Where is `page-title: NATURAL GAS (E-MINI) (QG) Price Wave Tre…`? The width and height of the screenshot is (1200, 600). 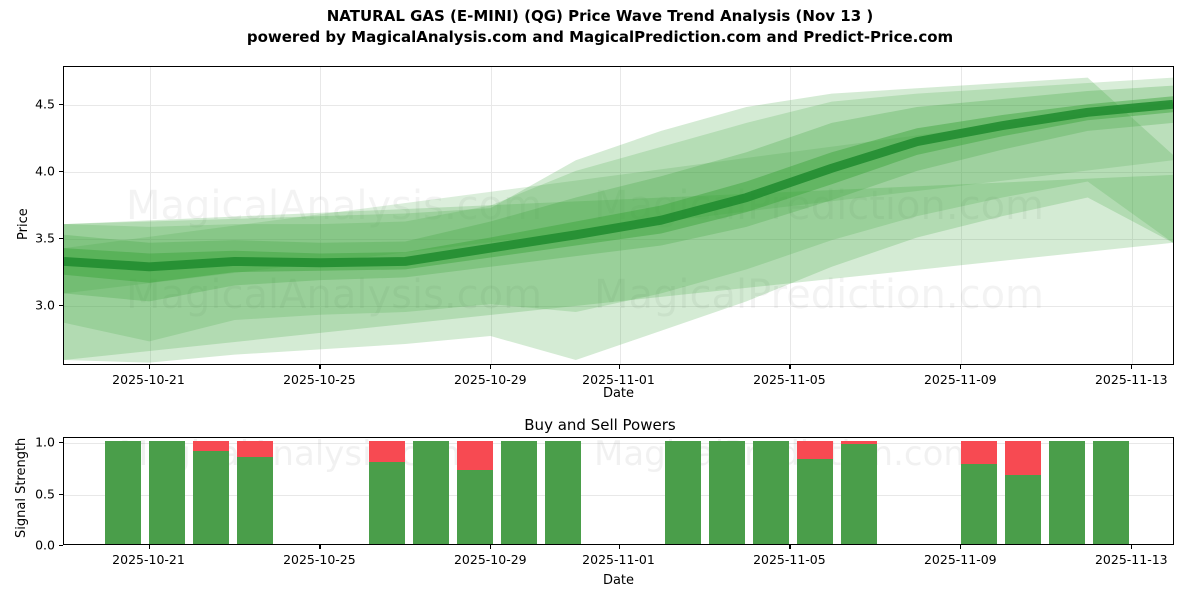
page-title: NATURAL GAS (E-MINI) (QG) Price Wave Tre… is located at coordinates (600, 27).